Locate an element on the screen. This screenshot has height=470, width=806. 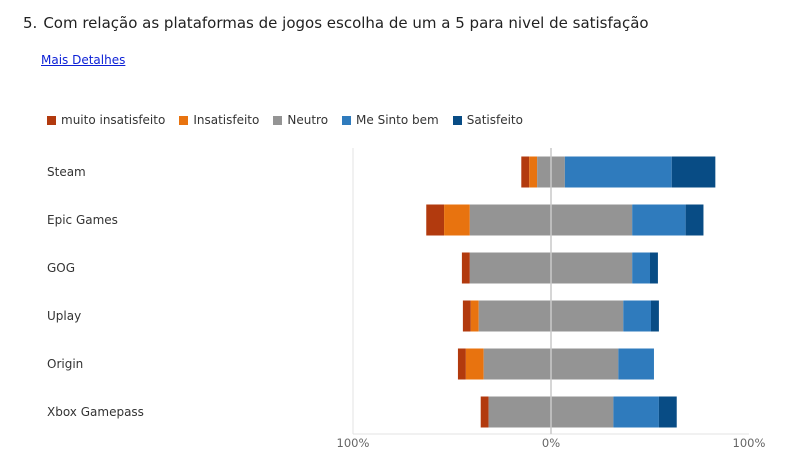
category-label: Origin is located at coordinates (65, 364).